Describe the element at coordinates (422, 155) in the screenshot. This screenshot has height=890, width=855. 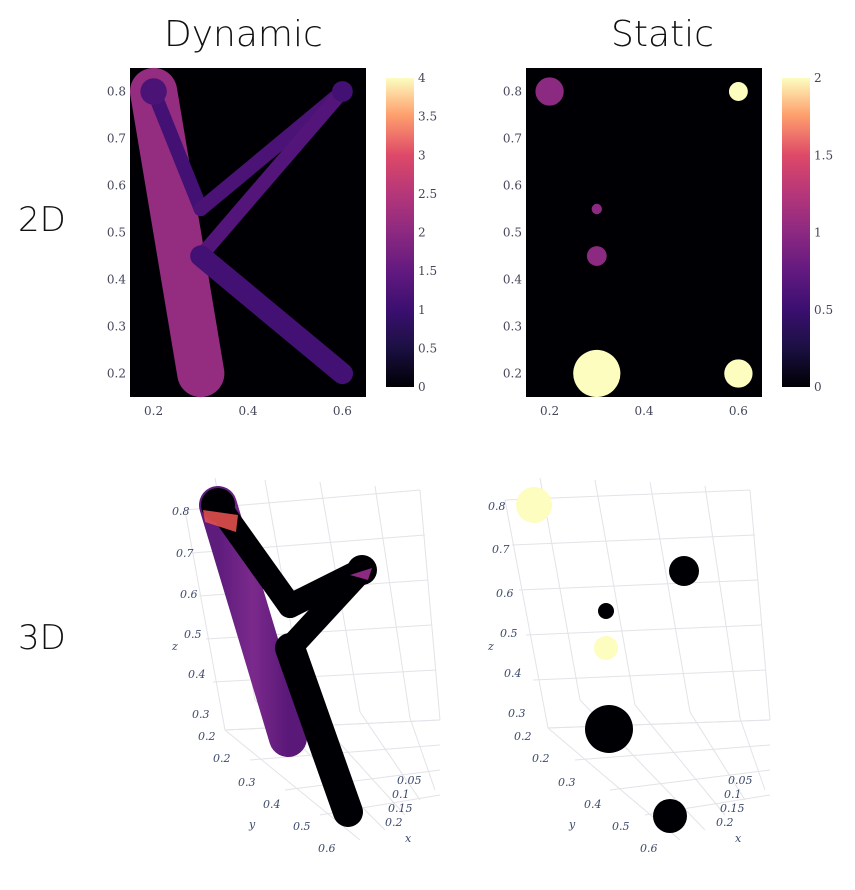
I see `colorbar-tick-label: 3` at that location.